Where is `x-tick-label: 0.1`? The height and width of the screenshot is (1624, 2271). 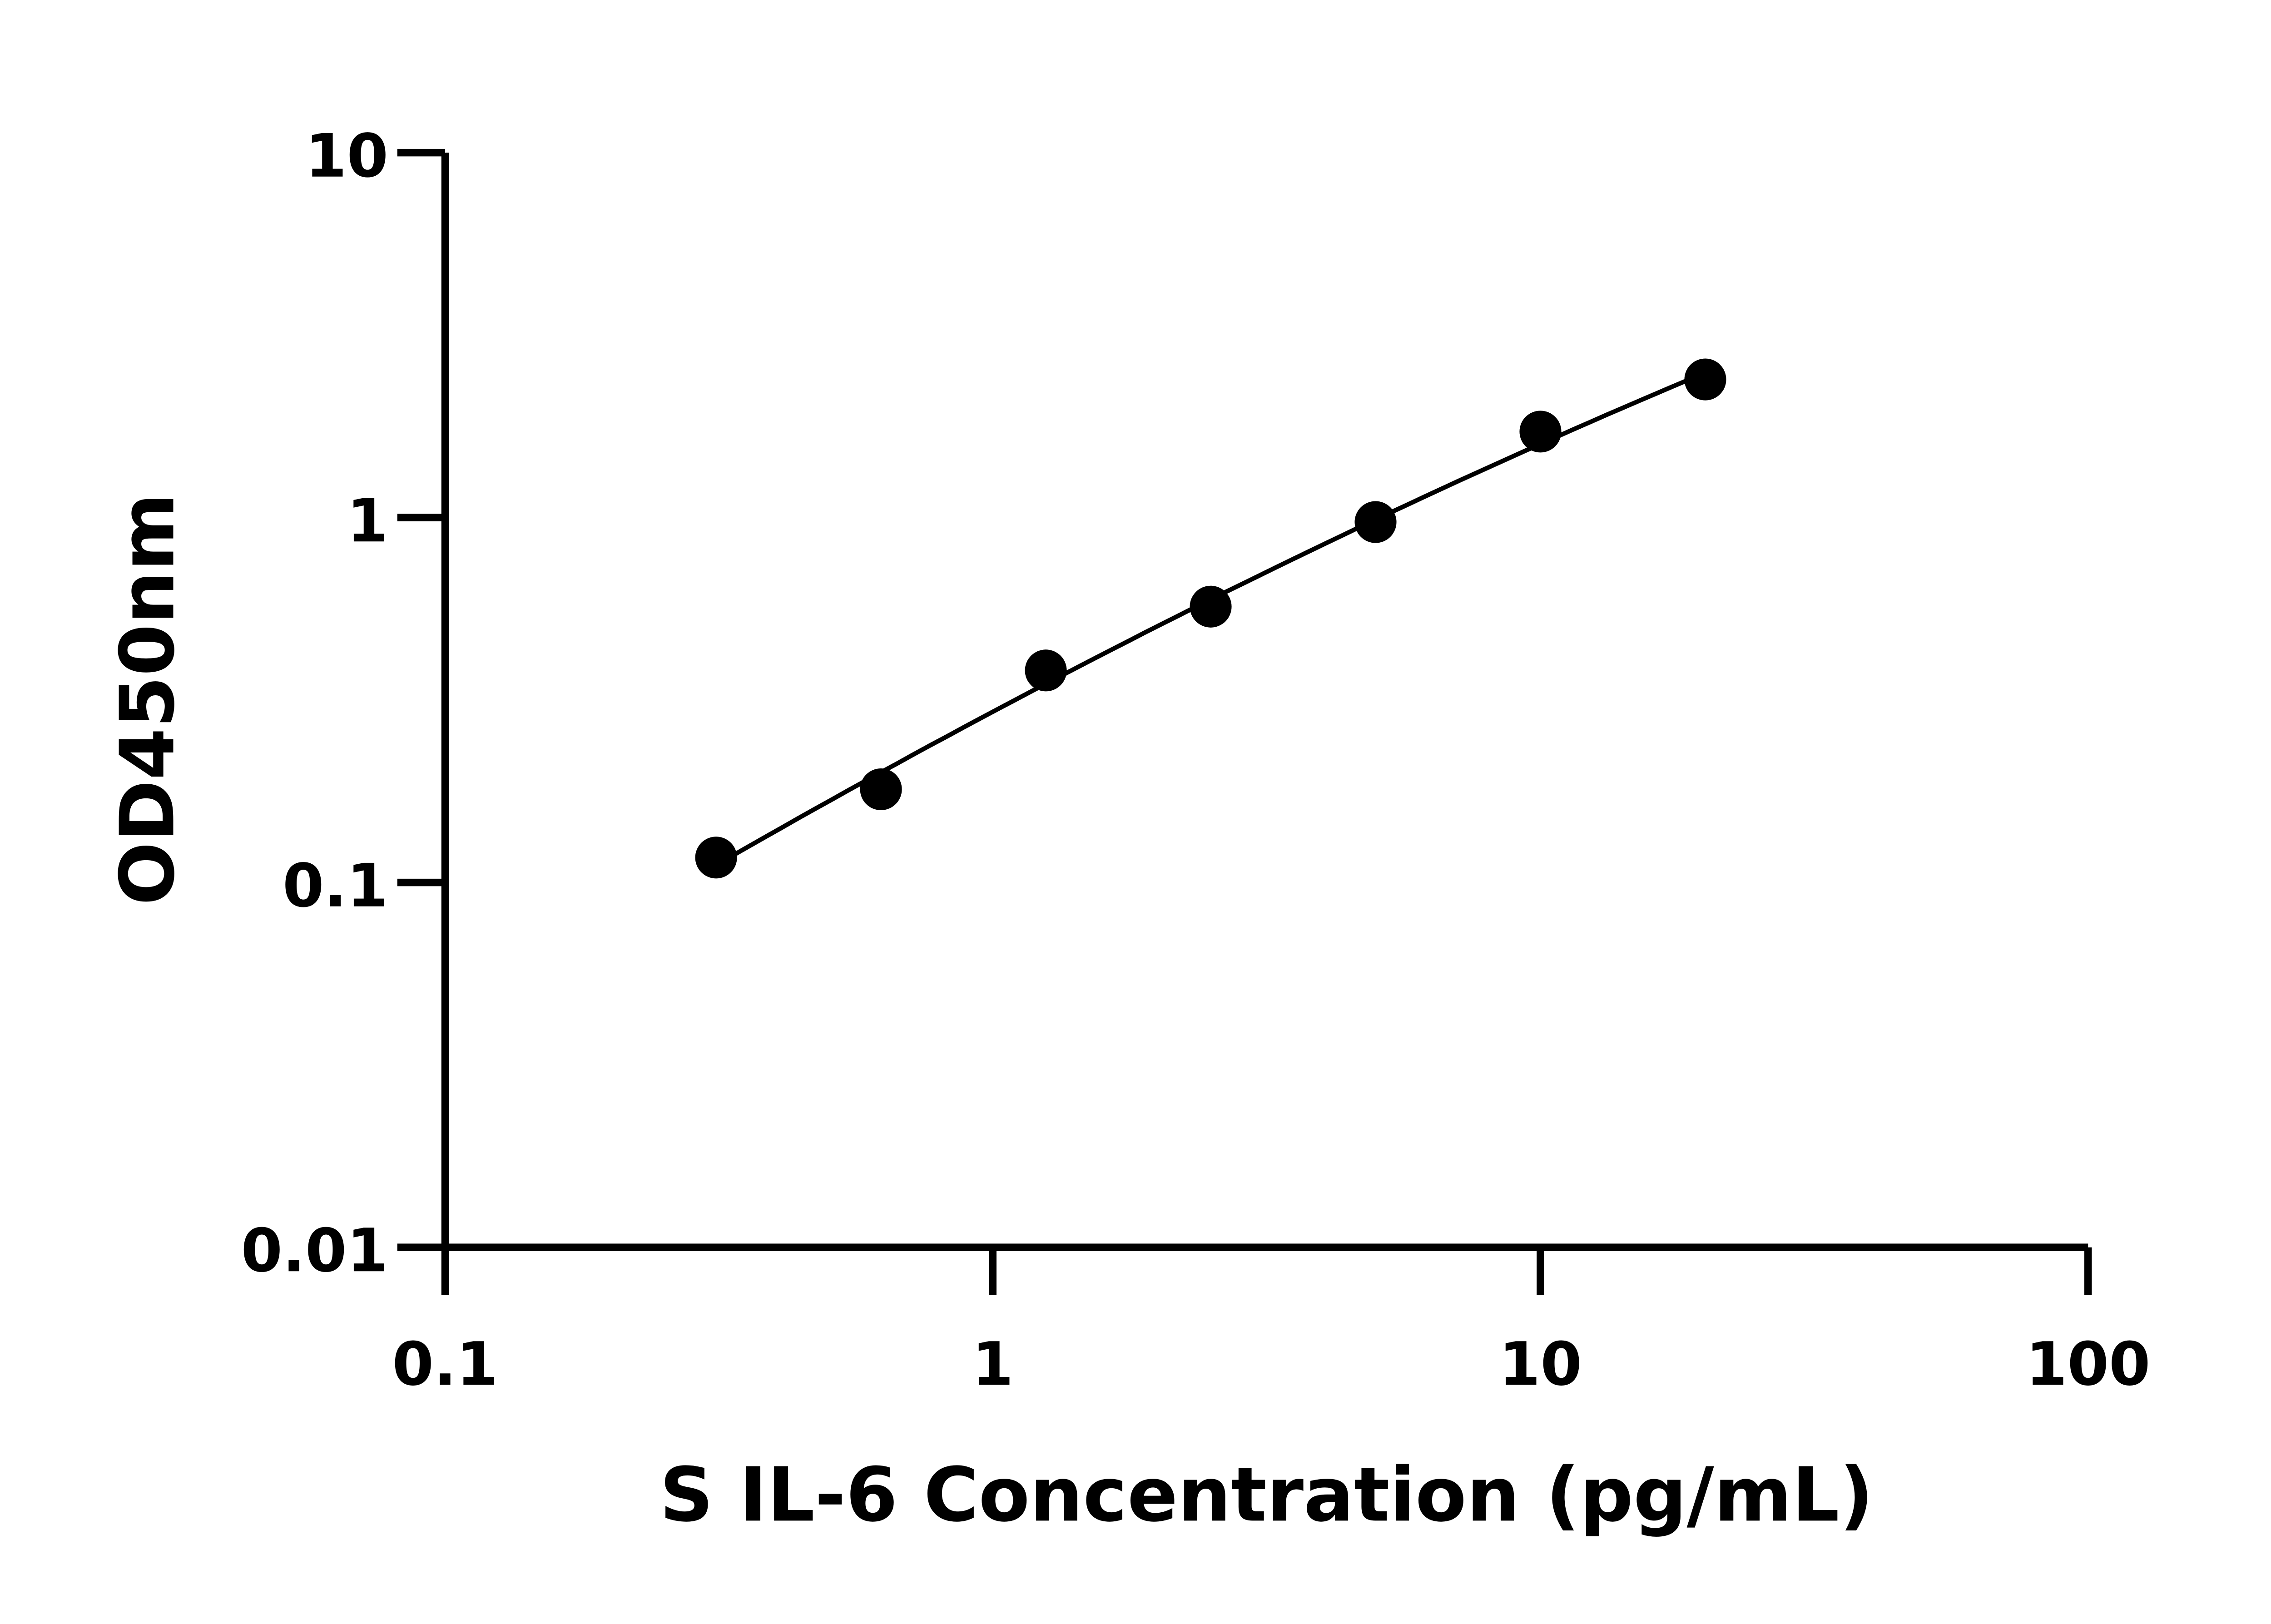
x-tick-label: 0.1 is located at coordinates (445, 1364).